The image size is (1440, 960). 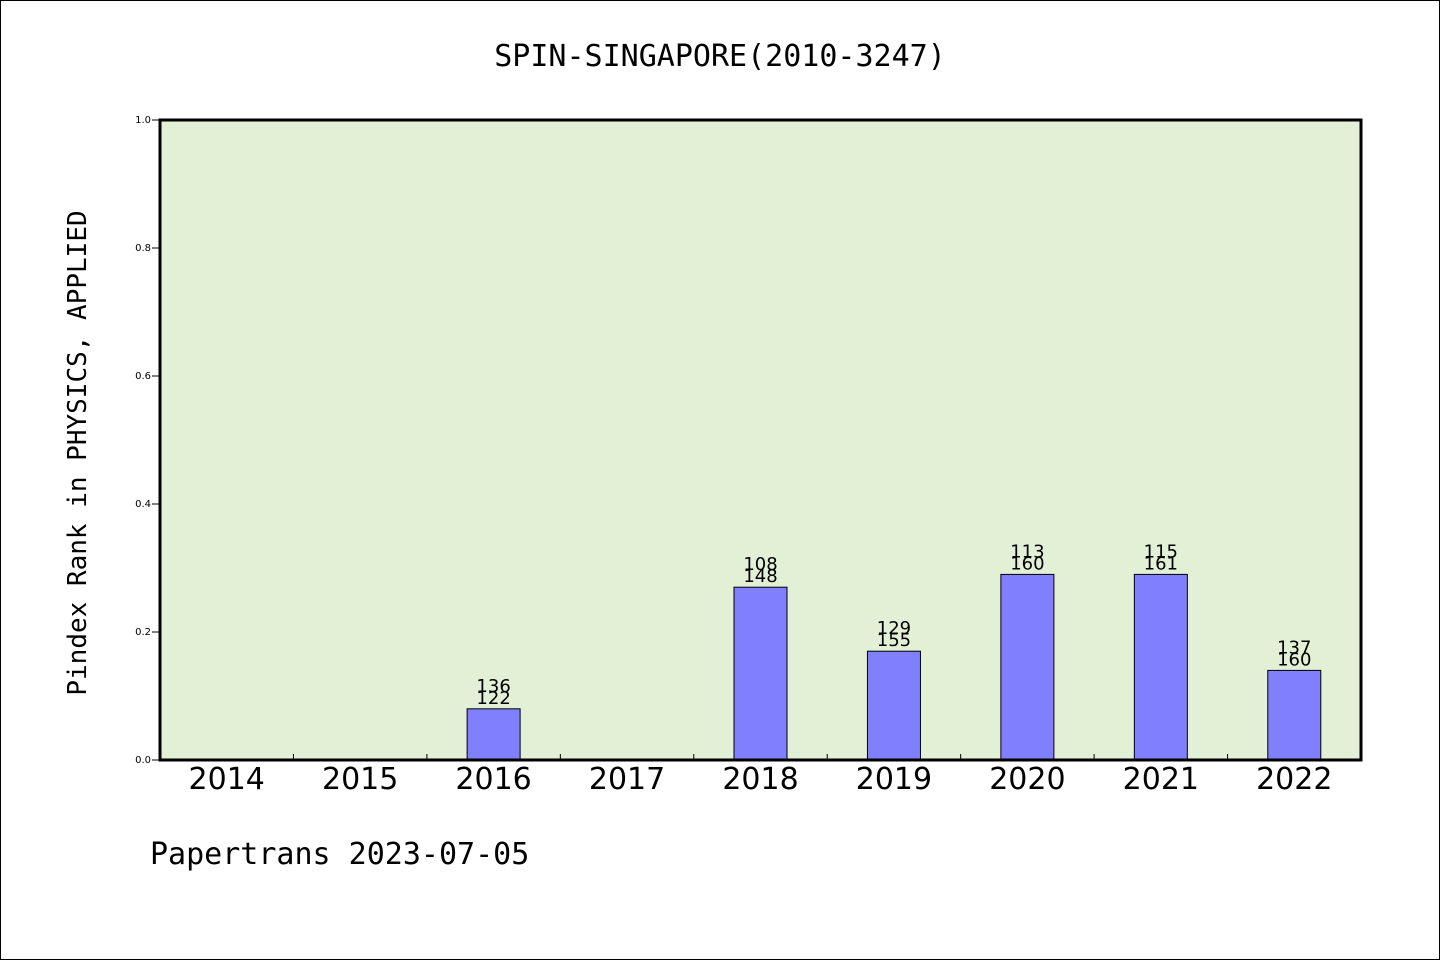 I want to click on bar-2020, so click(x=1027, y=667).